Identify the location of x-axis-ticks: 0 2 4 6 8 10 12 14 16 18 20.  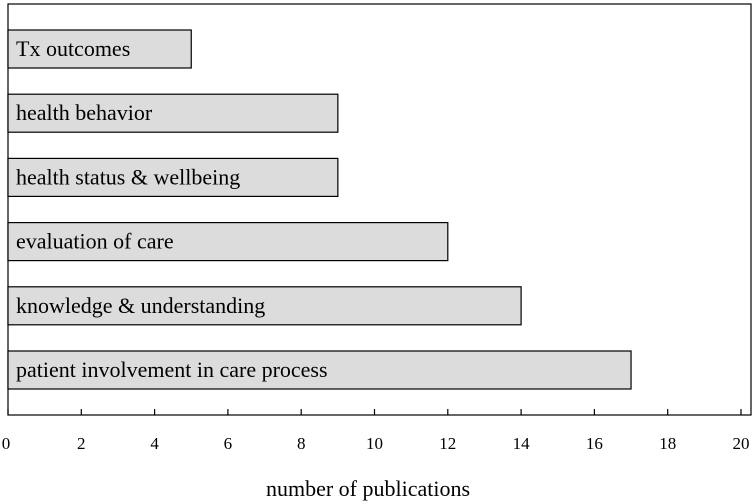
(376, 431).